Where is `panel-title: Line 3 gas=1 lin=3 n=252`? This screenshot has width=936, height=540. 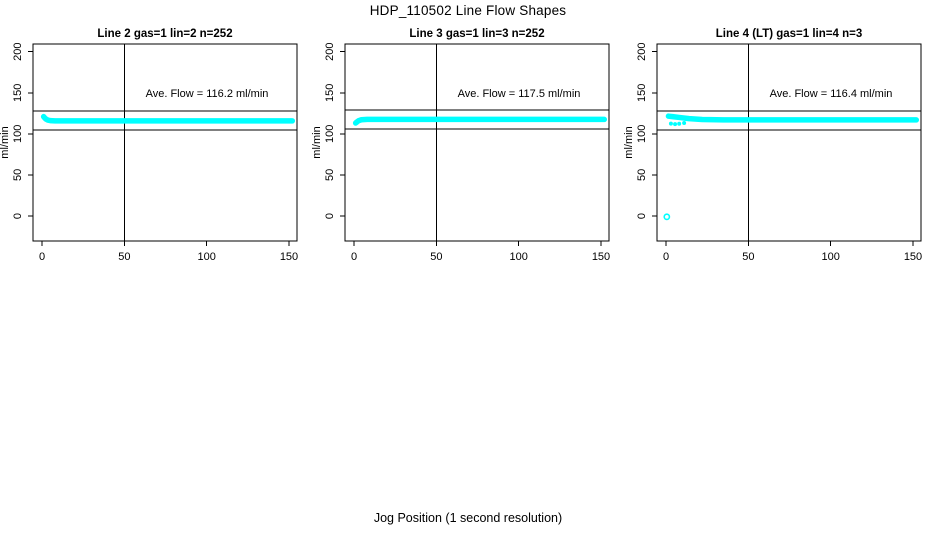 panel-title: Line 3 gas=1 lin=3 n=252 is located at coordinates (476, 34).